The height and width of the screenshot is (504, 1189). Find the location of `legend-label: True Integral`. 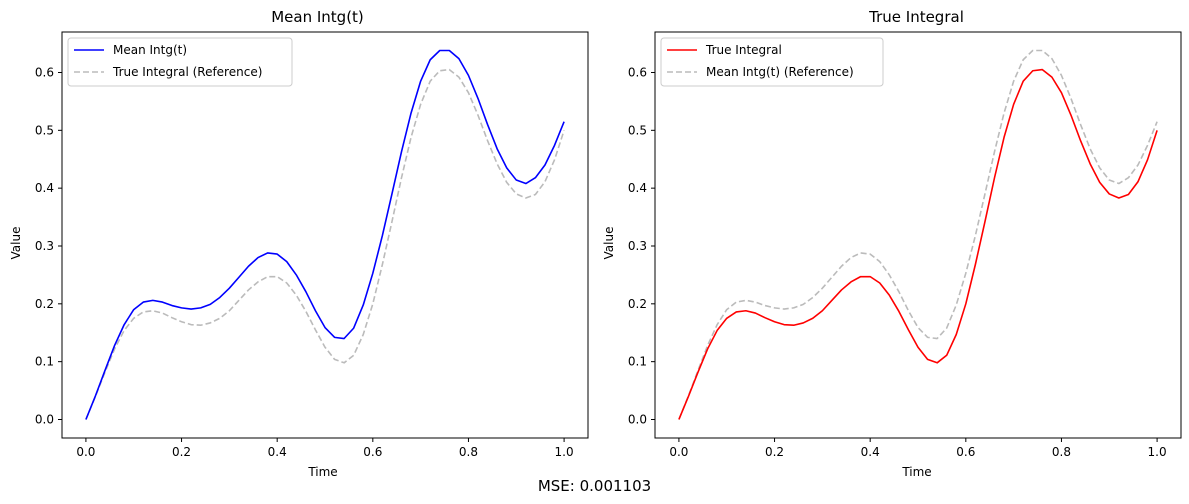

legend-label: True Integral is located at coordinates (743, 50).